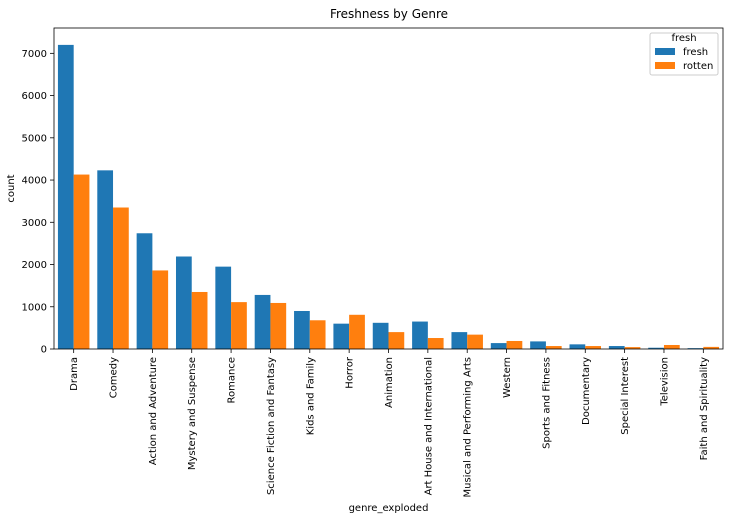  Describe the element at coordinates (11, 188) in the screenshot. I see `y-axis-title: count` at that location.